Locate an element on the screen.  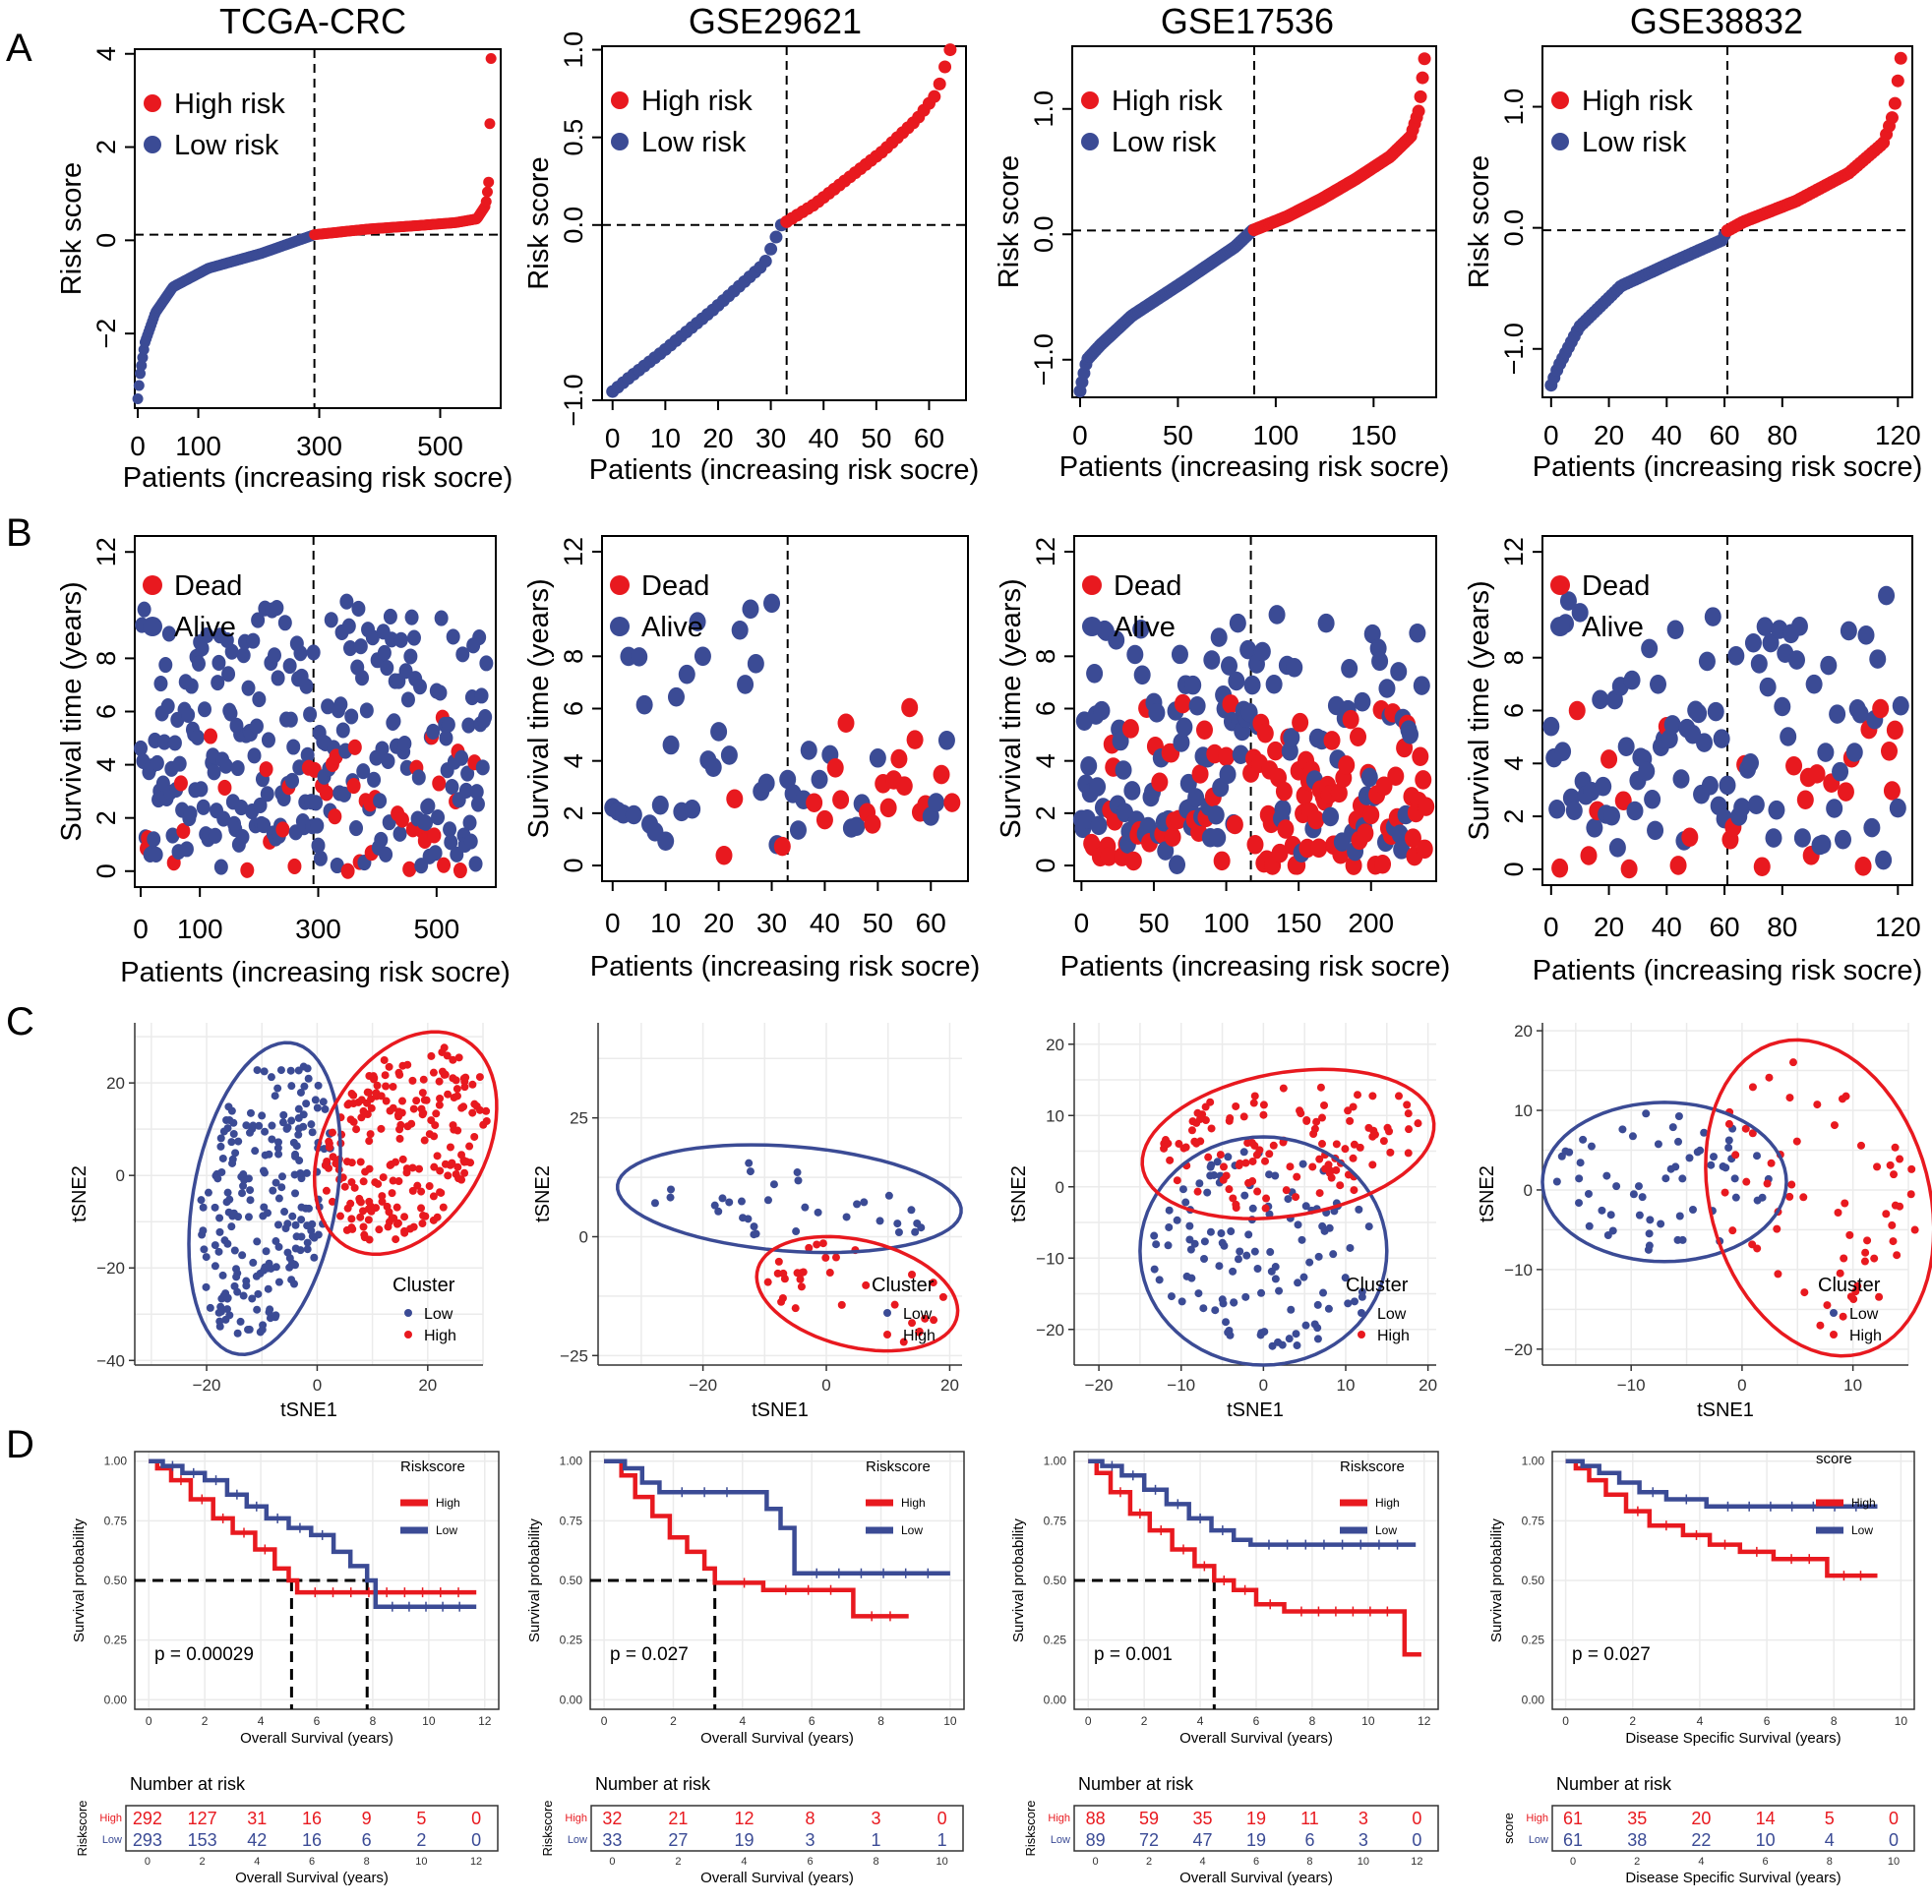
x-tick-label: 6 is located at coordinates (1257, 1721).